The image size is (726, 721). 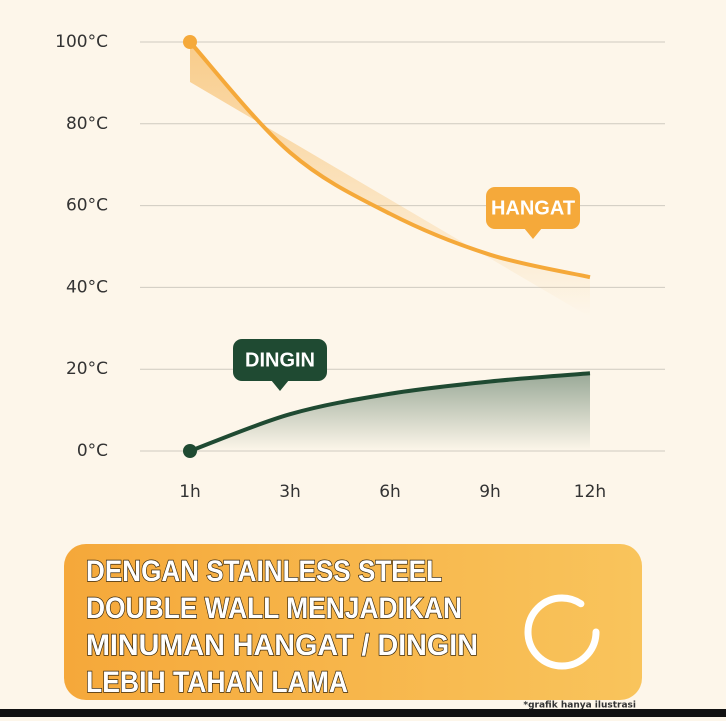 I want to click on y-tick-label: 20°C, so click(x=87, y=369).